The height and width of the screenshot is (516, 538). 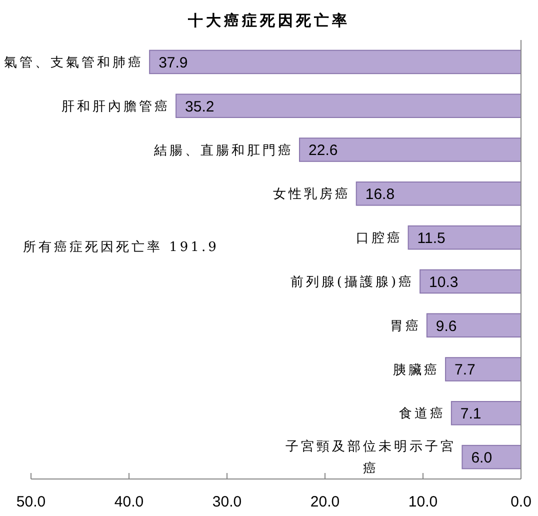 I want to click on y-tick-label: 胰臟癌, so click(x=416, y=370).